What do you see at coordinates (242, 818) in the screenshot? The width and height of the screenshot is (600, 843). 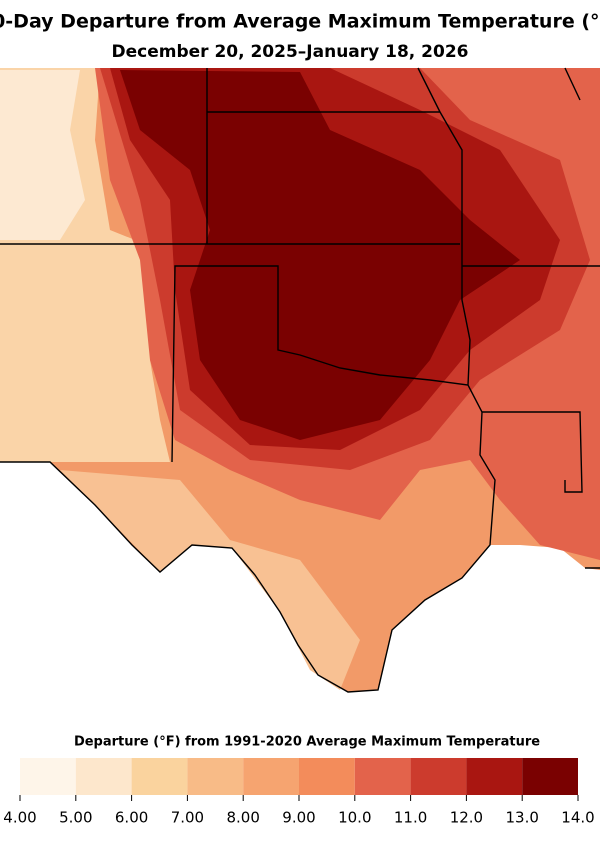 I see `tick-label: 8.00` at bounding box center [242, 818].